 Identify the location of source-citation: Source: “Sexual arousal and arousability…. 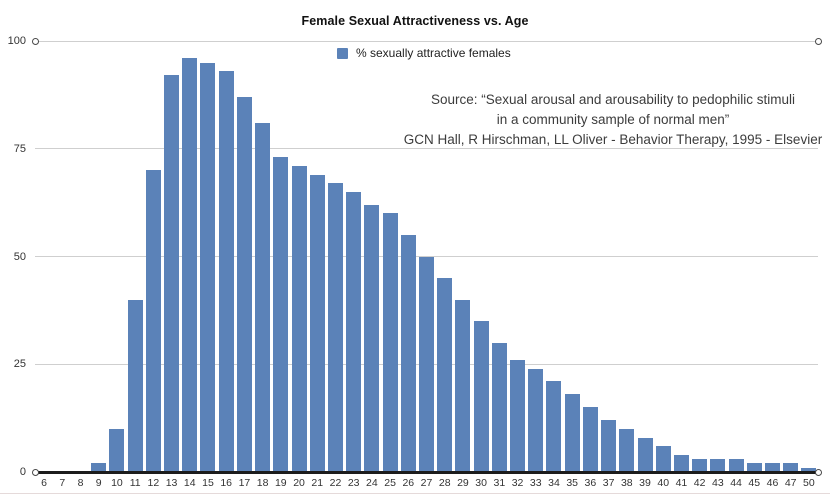
(613, 120).